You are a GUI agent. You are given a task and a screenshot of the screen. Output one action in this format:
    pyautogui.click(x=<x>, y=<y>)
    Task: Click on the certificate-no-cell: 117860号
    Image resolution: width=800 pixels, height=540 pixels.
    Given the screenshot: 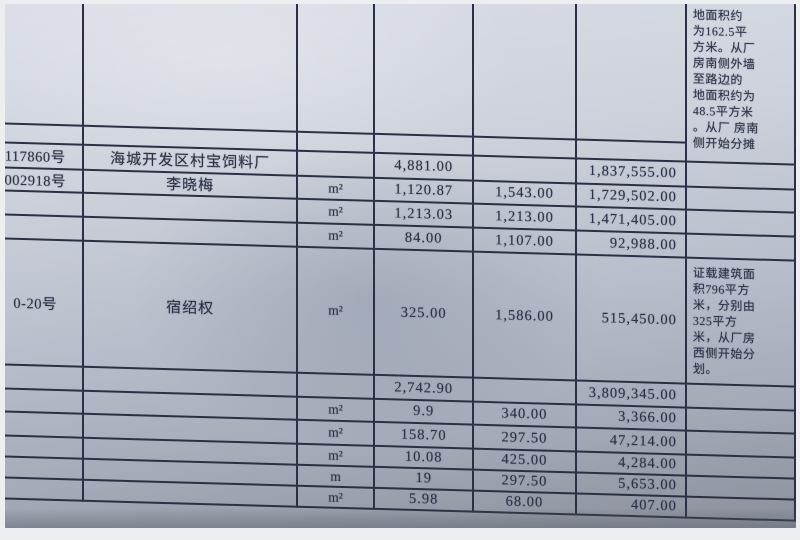 What is the action you would take?
    pyautogui.click(x=44, y=156)
    